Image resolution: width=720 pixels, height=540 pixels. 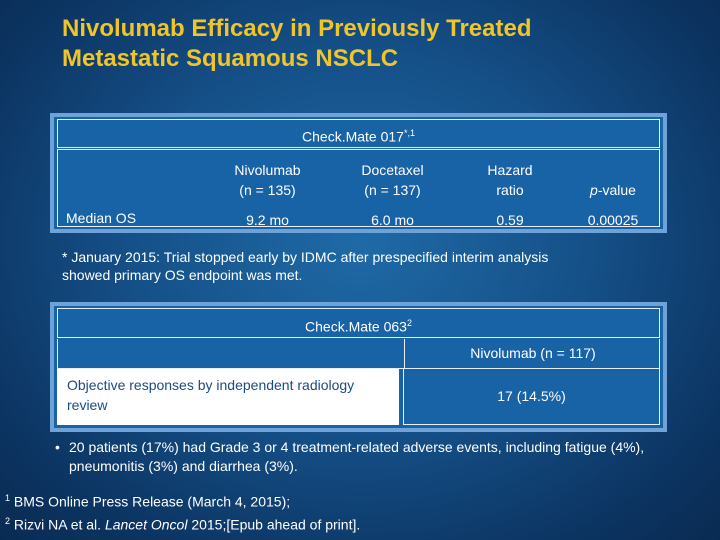 I want to click on column-header-nivolumab: Nivolumab (n = 117), so click(x=533, y=353).